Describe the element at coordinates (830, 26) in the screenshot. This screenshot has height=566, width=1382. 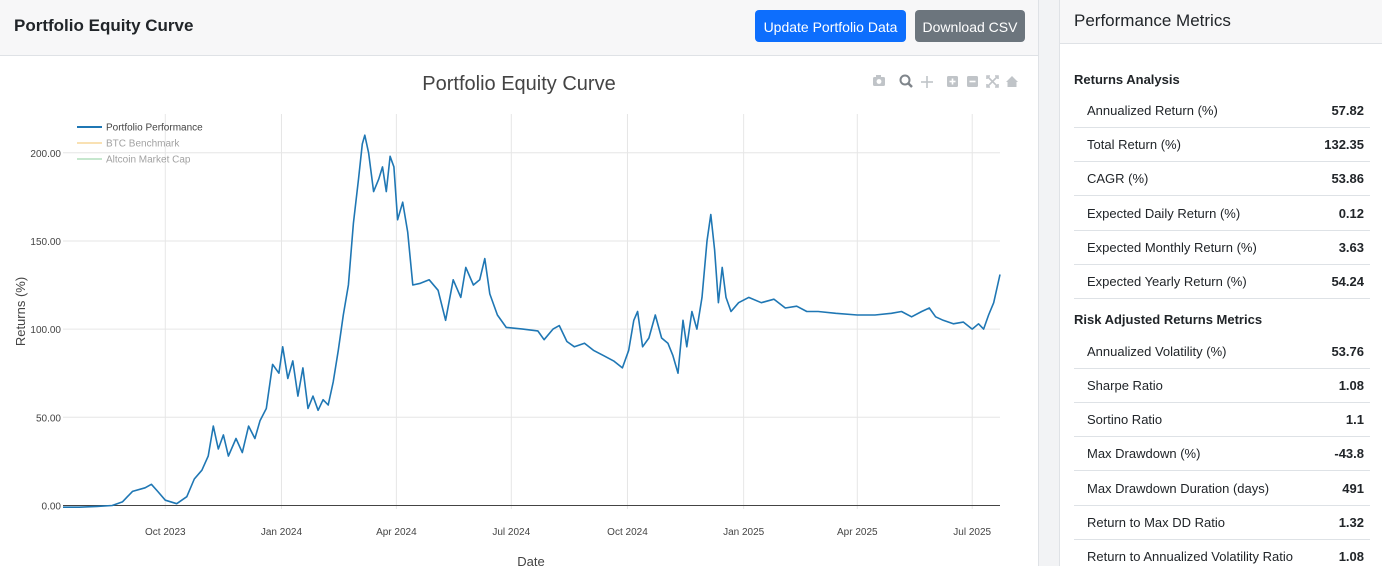
I see `update-portfolio-button: Update Portfolio Data` at that location.